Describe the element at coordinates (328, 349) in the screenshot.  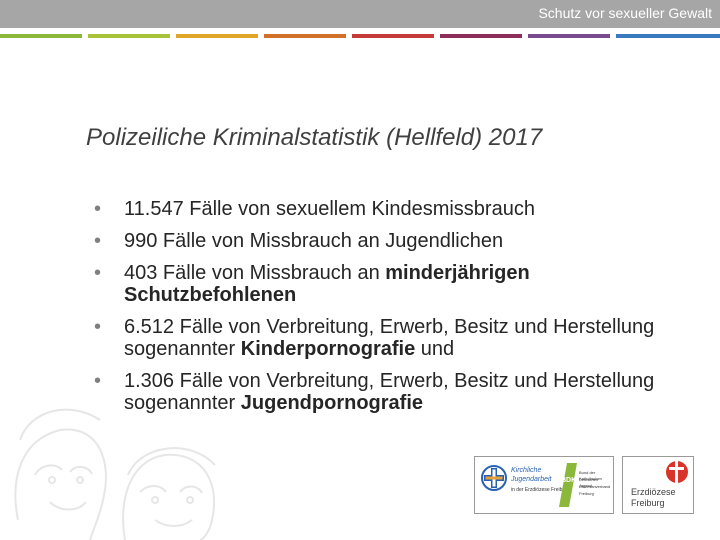
I see `bullet-emphasis: Kinderpornografie` at that location.